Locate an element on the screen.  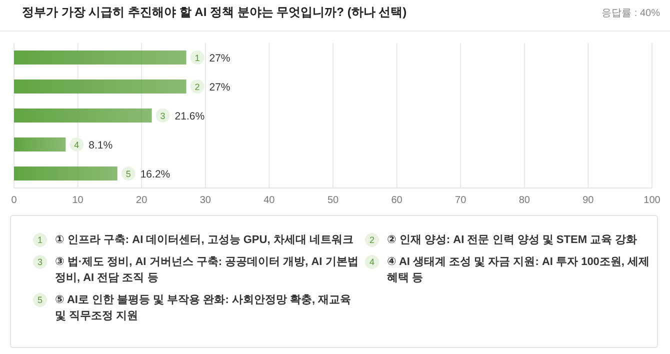
x-tick-label: 60 is located at coordinates (397, 200).